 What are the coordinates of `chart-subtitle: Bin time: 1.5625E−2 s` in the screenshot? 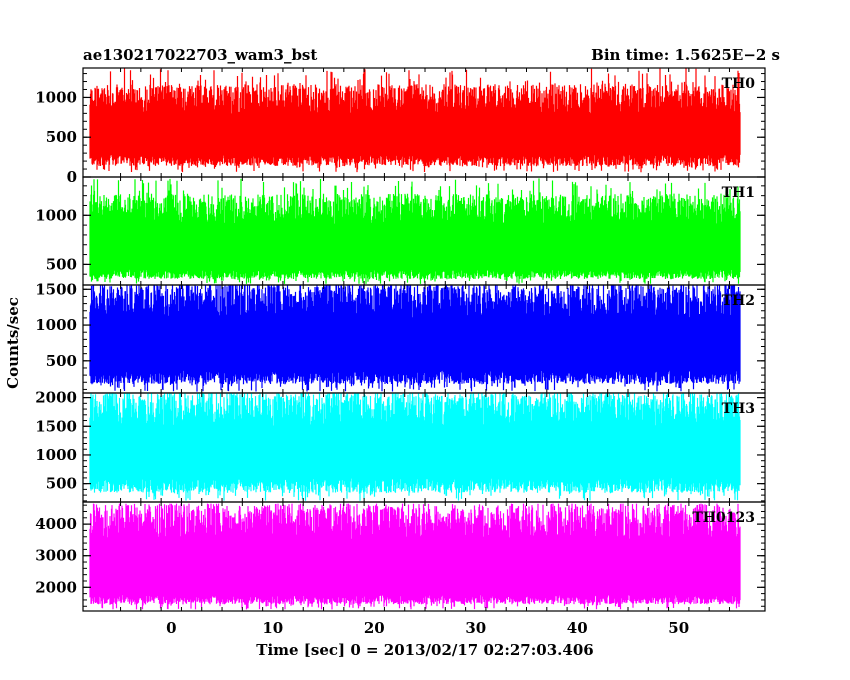 It's located at (685, 55).